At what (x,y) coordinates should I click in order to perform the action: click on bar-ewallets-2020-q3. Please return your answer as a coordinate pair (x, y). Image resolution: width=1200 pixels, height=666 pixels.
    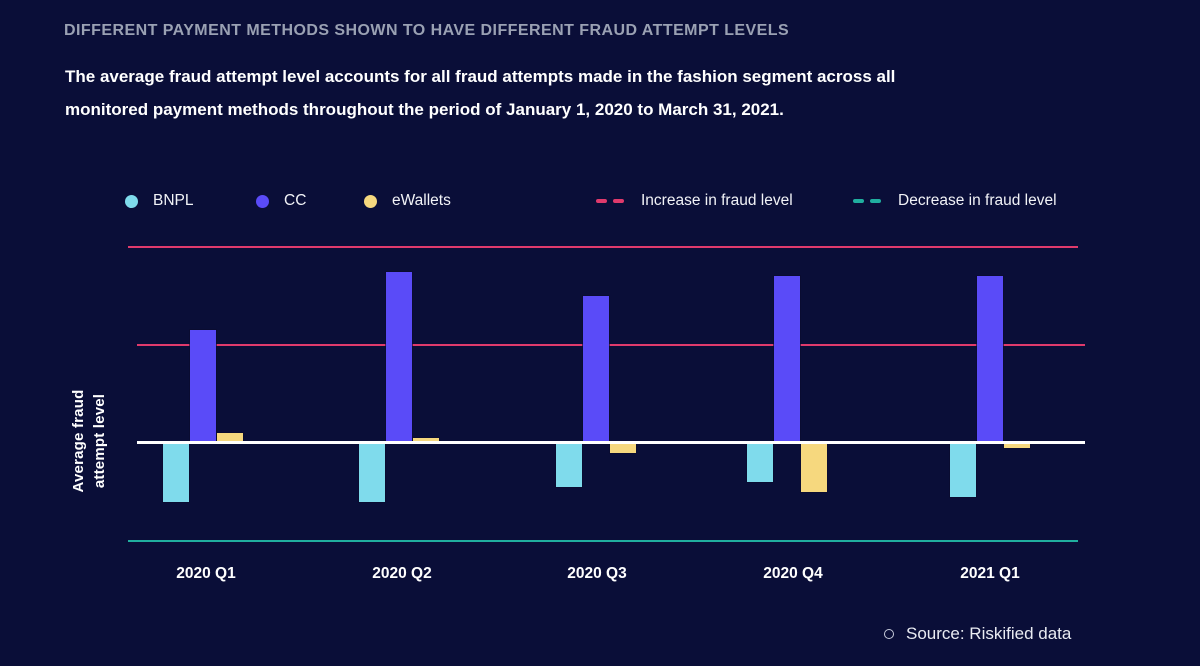
    Looking at the image, I should click on (623, 448).